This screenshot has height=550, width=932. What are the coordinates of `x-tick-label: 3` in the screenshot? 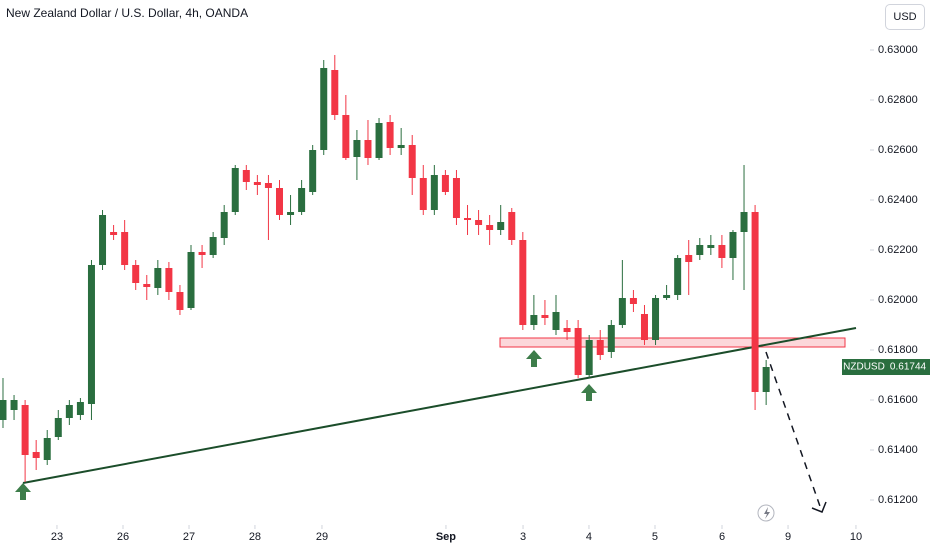 It's located at (523, 537).